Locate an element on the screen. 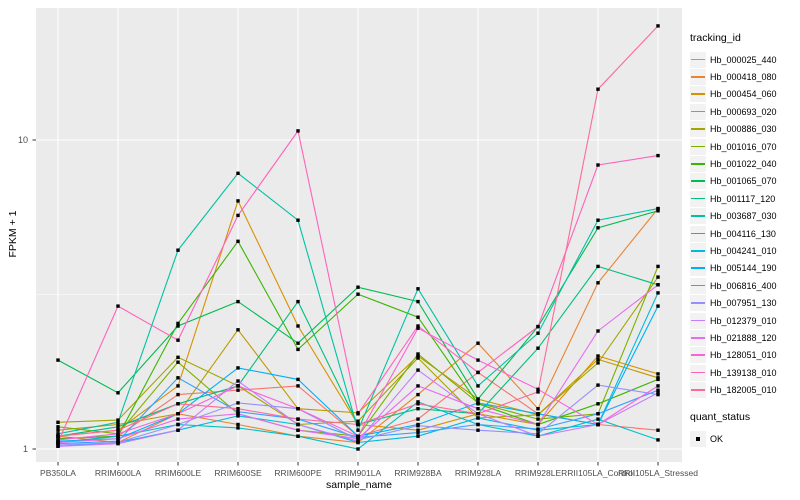 The width and height of the screenshot is (800, 500). y-tick-label: 10 is located at coordinates (22, 140).